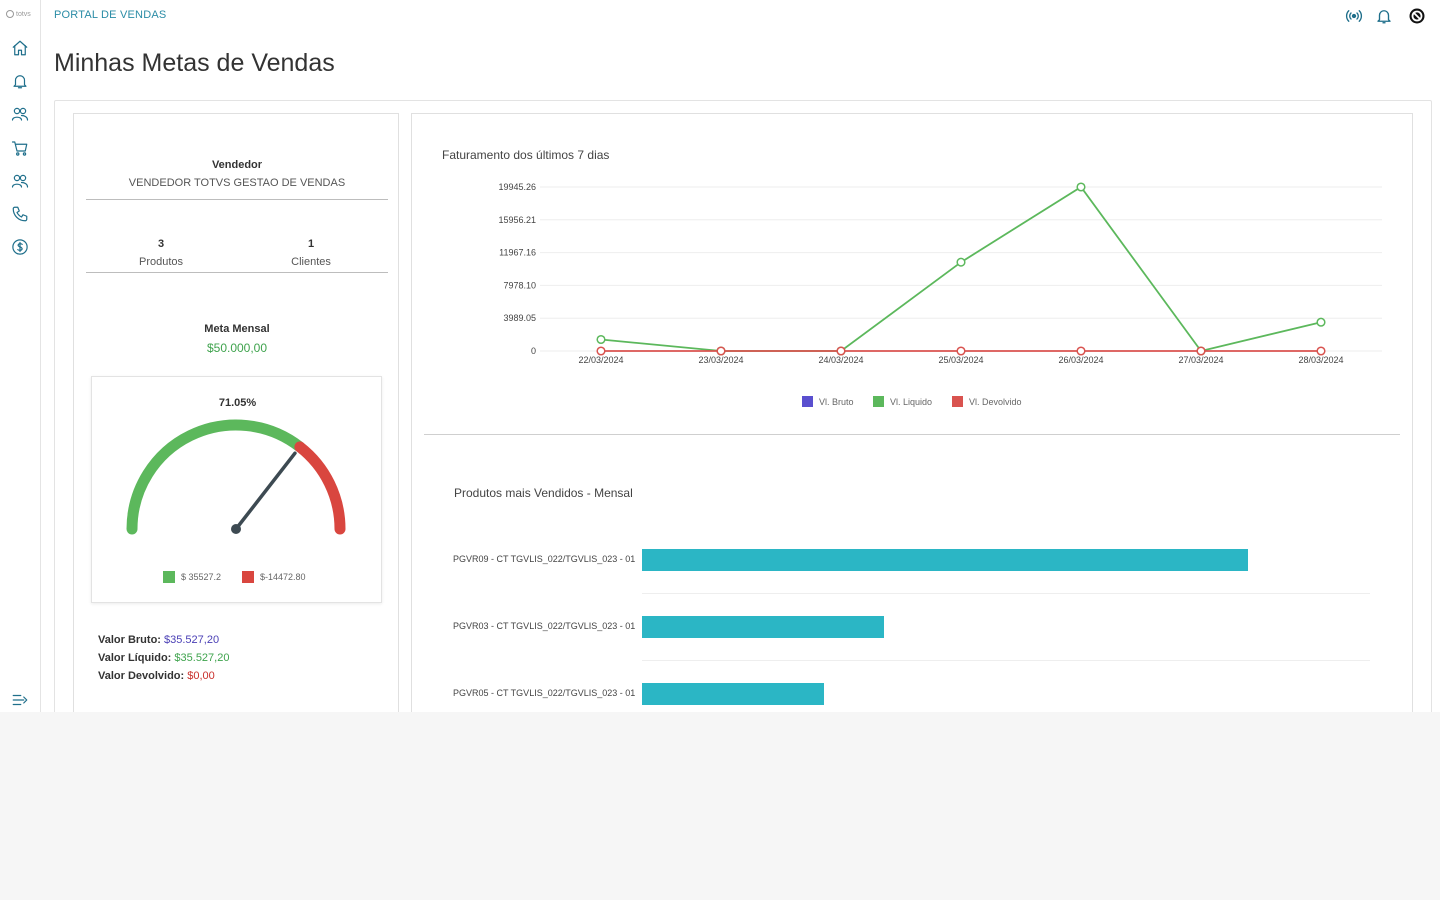 This screenshot has height=900, width=1440. What do you see at coordinates (141, 676) in the screenshot?
I see `value-devolvido-label: Valor Devolvido:` at bounding box center [141, 676].